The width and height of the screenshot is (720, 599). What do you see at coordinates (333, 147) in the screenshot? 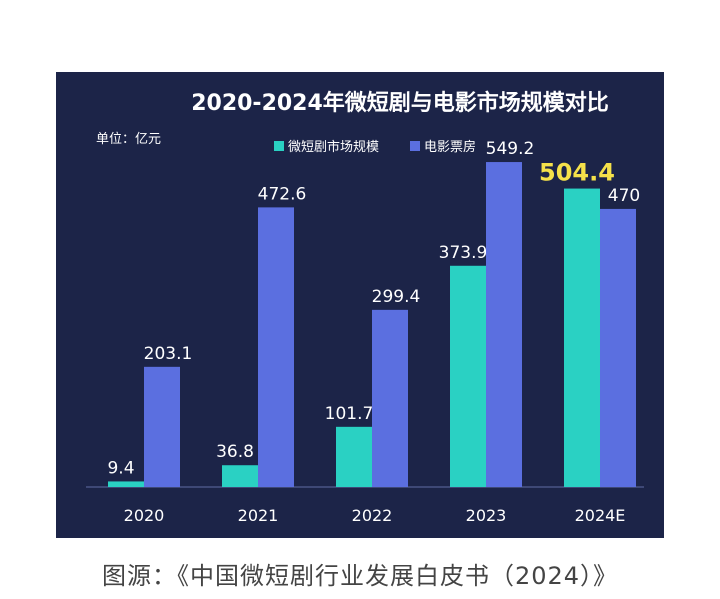
I see `legend-label-0: 微短剧市场规模` at bounding box center [333, 147].